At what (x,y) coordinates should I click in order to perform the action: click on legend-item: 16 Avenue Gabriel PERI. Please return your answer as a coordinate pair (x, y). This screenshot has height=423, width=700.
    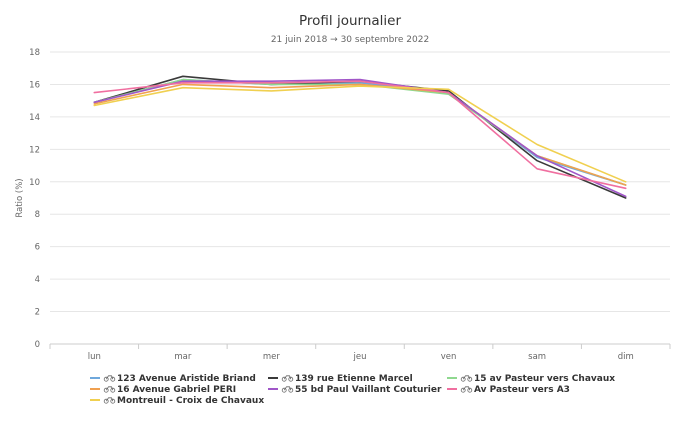
    Looking at the image, I should click on (163, 390).